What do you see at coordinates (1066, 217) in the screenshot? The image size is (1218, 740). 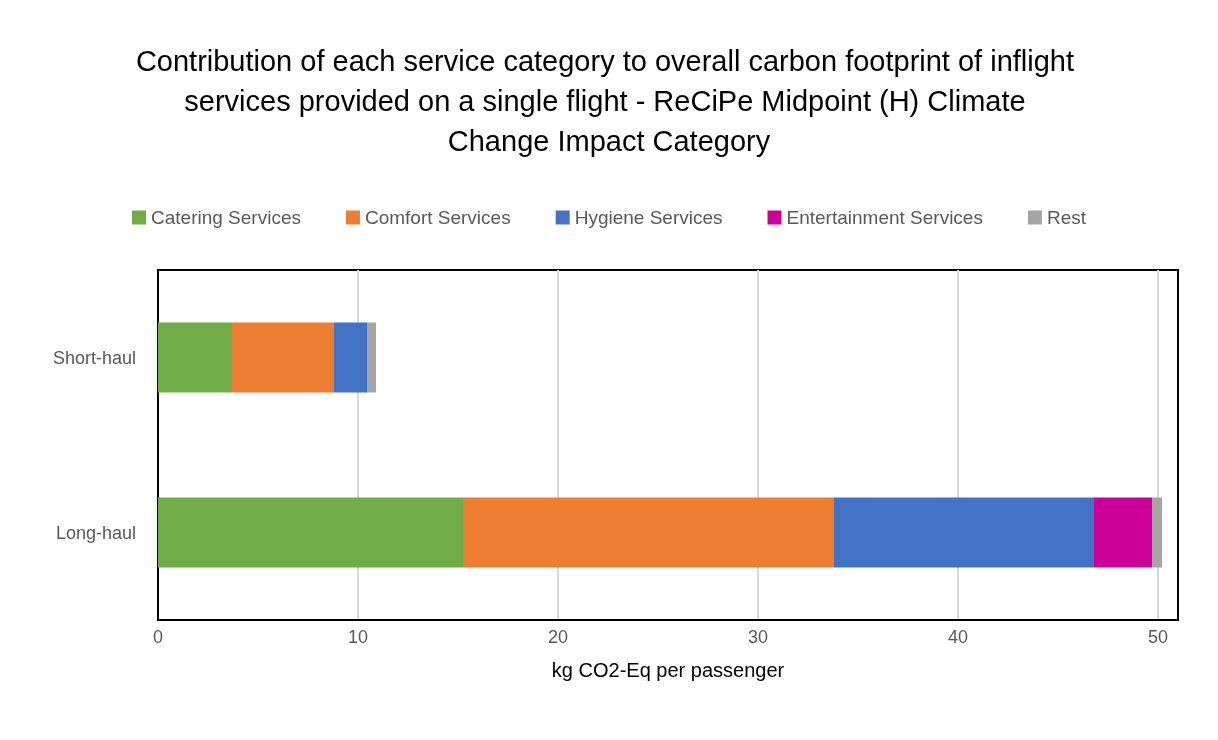 I see `legend-label: Rest` at bounding box center [1066, 217].